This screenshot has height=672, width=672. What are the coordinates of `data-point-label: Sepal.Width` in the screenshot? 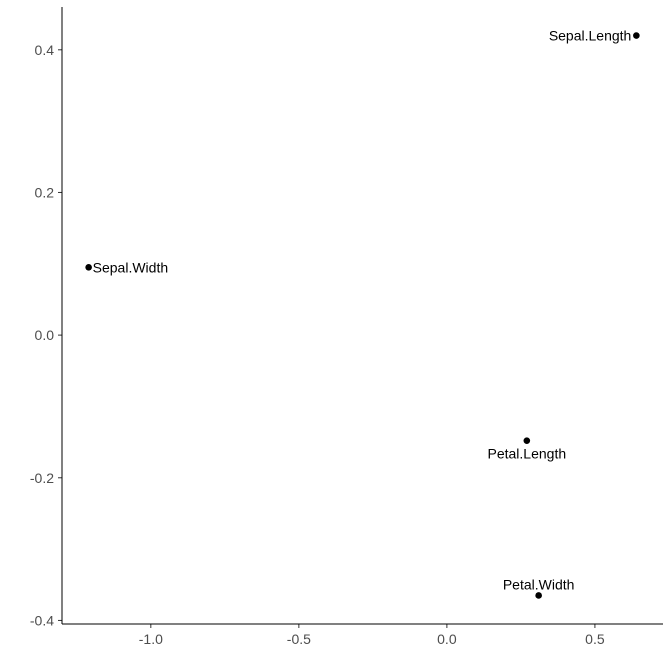 It's located at (130, 267).